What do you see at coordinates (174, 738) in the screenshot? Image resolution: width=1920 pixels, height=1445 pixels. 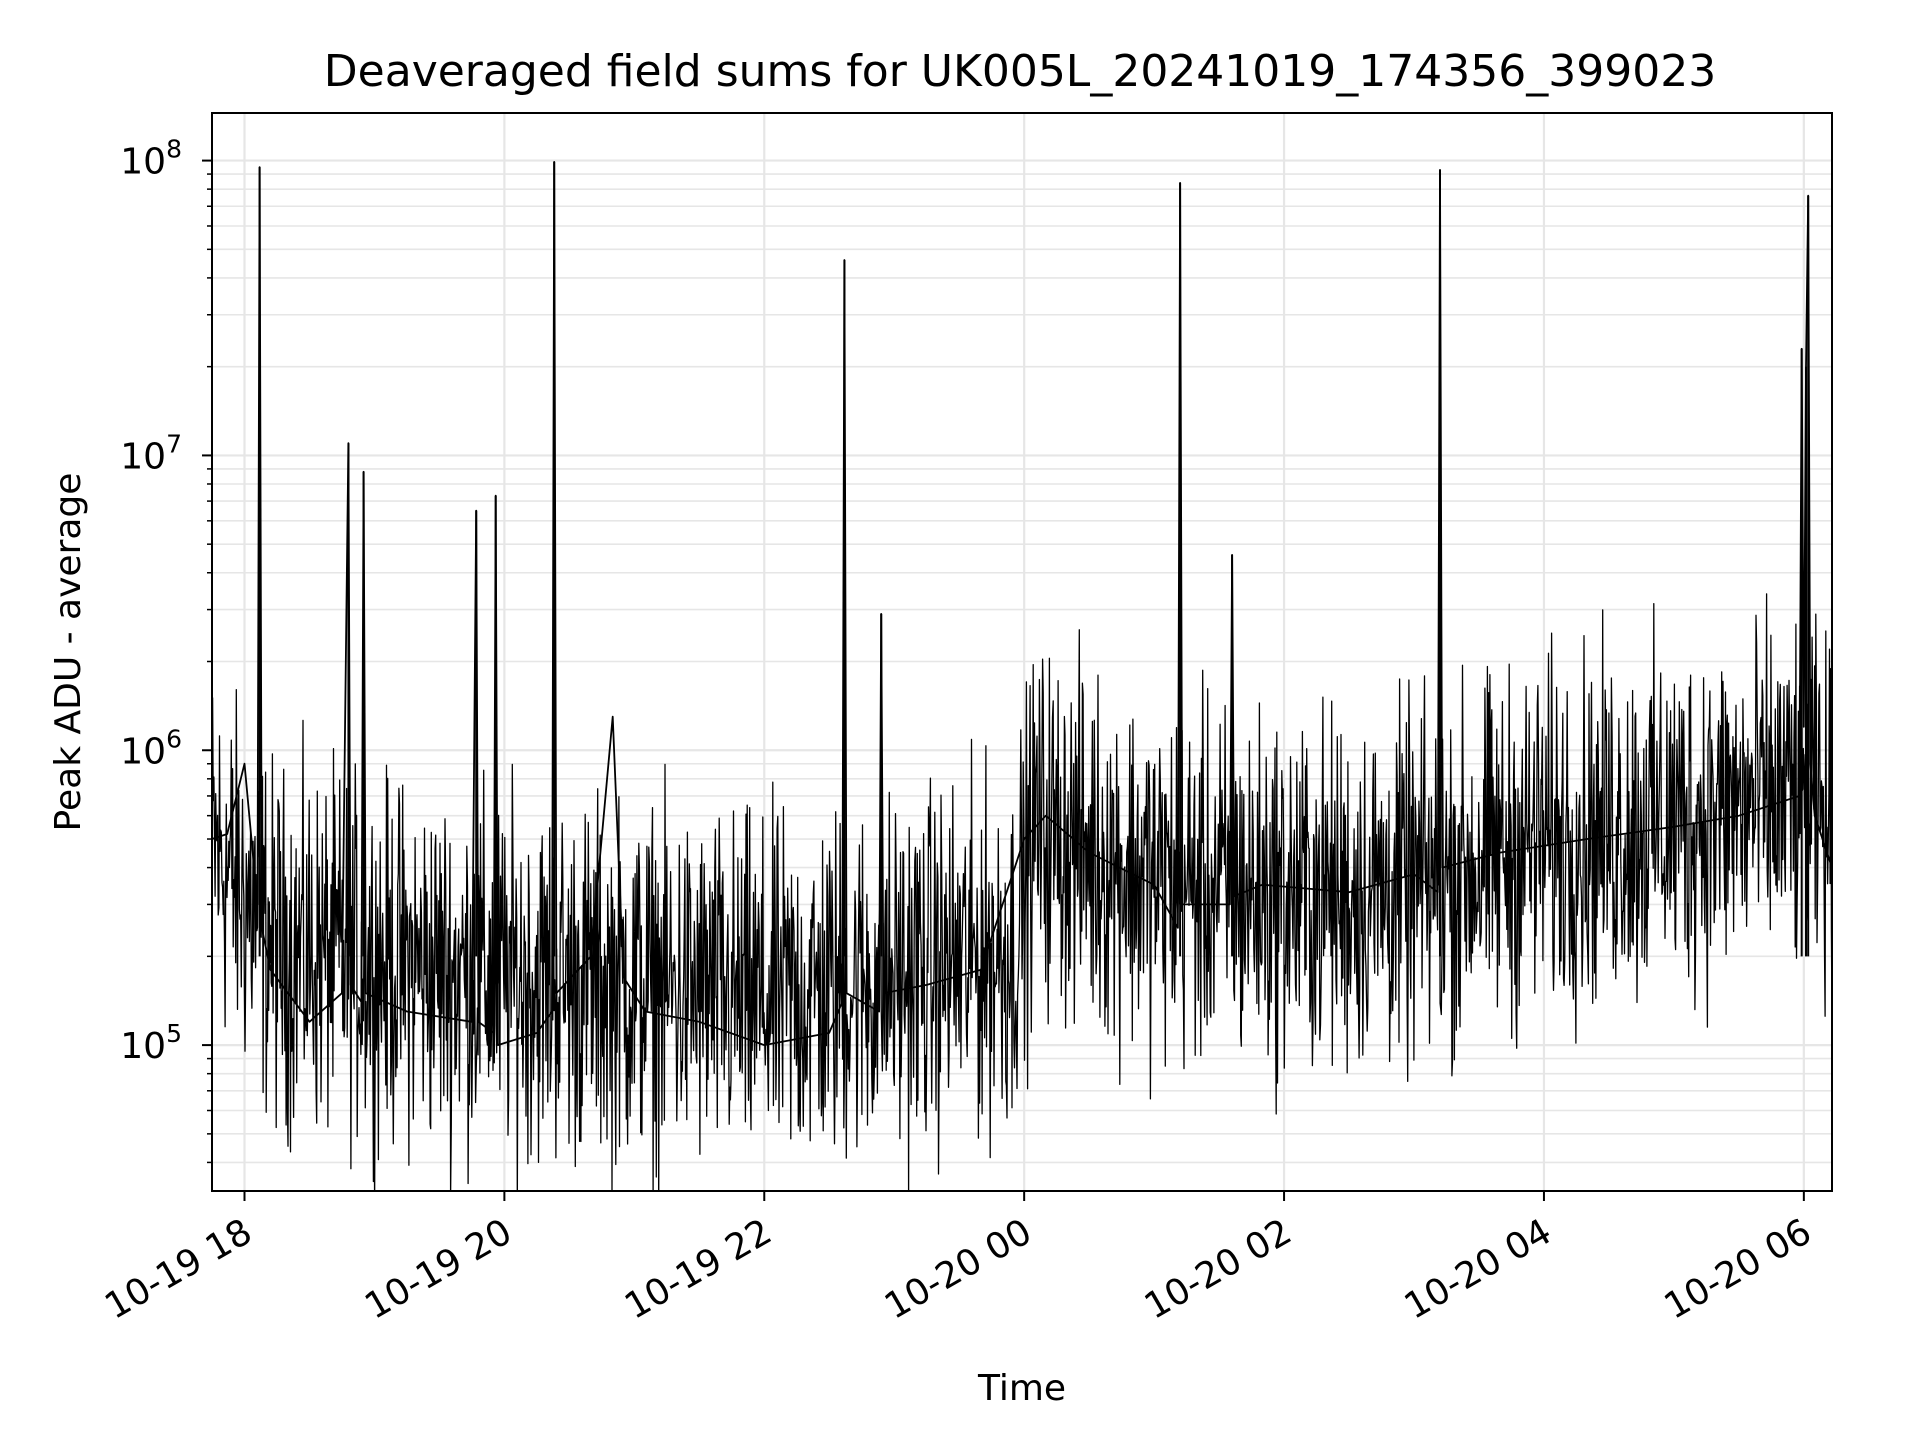 I see `y-tick-exponent: 6` at bounding box center [174, 738].